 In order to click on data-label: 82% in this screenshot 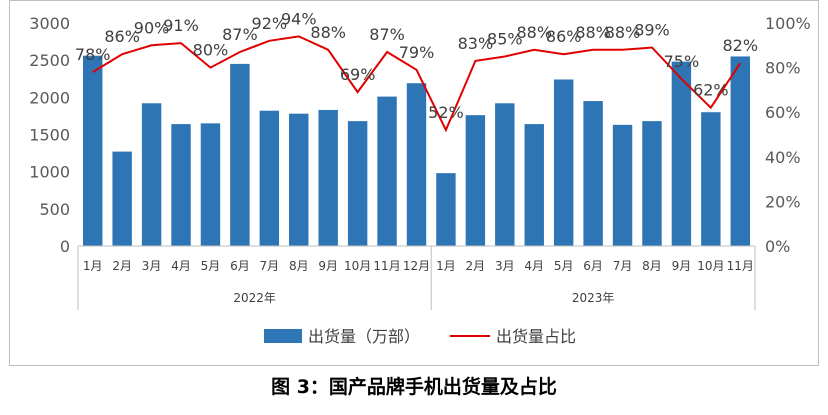, I will do `click(741, 45)`.